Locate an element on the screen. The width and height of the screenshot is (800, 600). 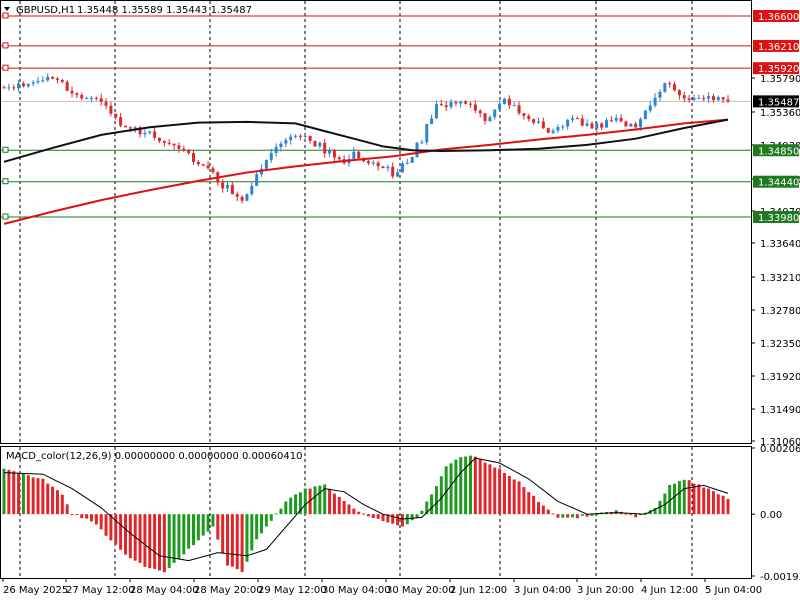
ohlc-values: 1.35448 1.35589 1.35443 1.35487 is located at coordinates (164, 10).